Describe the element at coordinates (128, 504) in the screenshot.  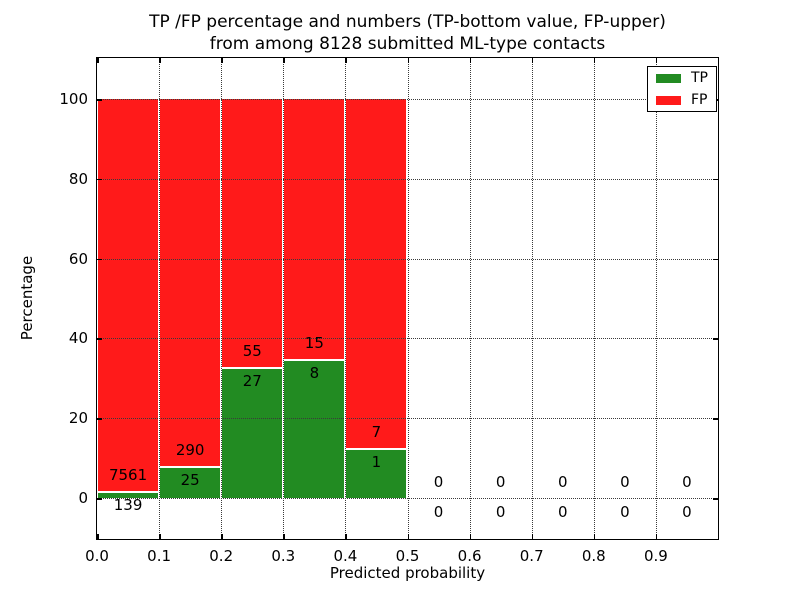
I see `tp-count-label: 139` at that location.